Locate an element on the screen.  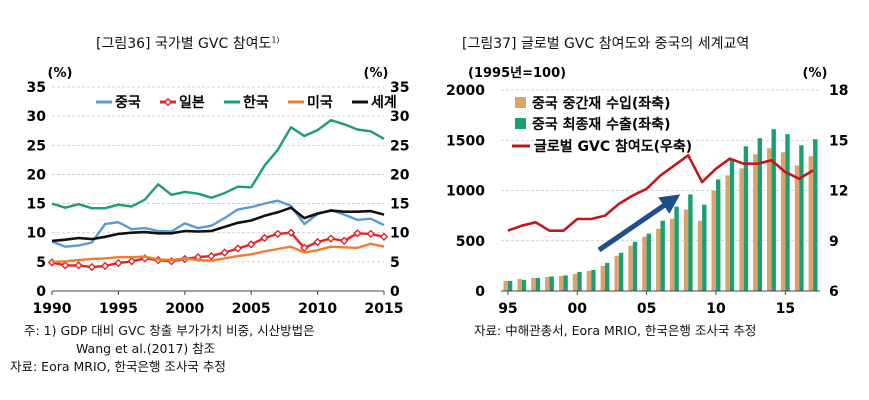
y-tick-label-right: 30 is located at coordinates (400, 117).